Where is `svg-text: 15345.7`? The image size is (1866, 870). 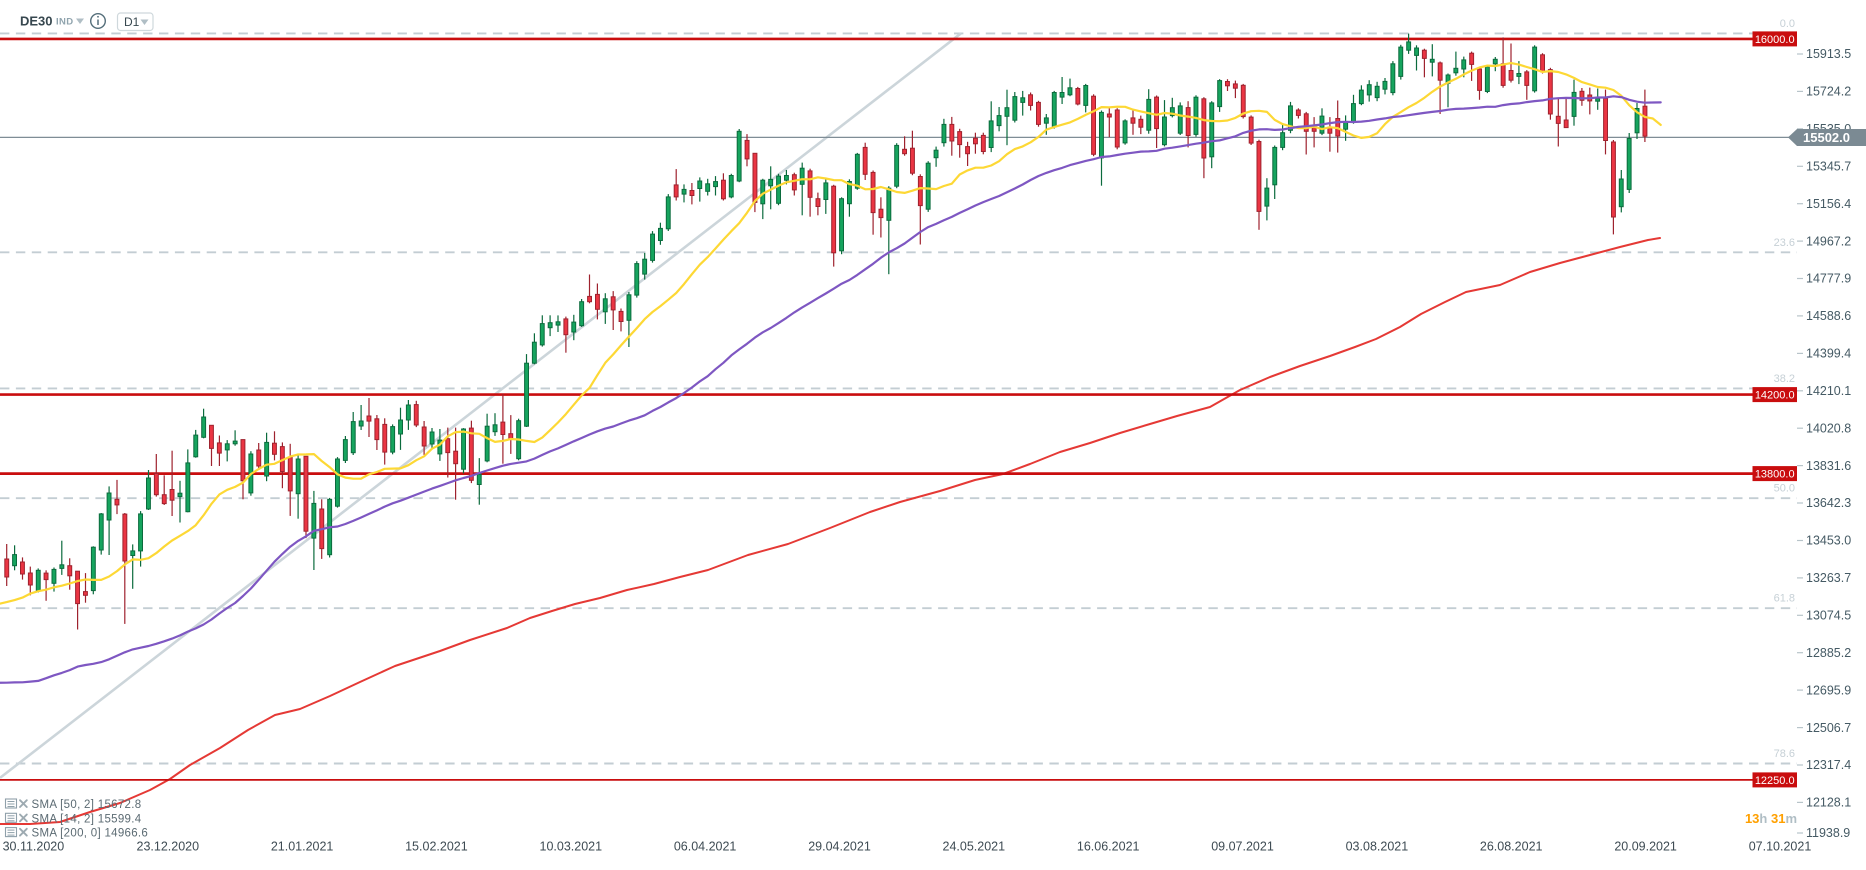
svg-text: 15345.7 is located at coordinates (1828, 167).